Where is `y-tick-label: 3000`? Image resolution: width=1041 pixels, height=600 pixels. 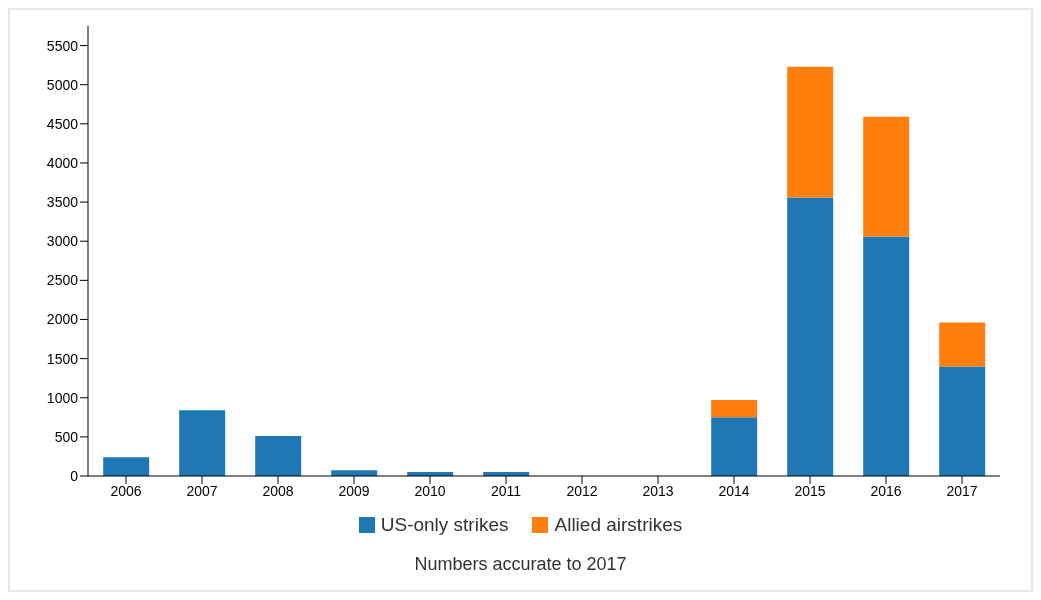 y-tick-label: 3000 is located at coordinates (62, 241).